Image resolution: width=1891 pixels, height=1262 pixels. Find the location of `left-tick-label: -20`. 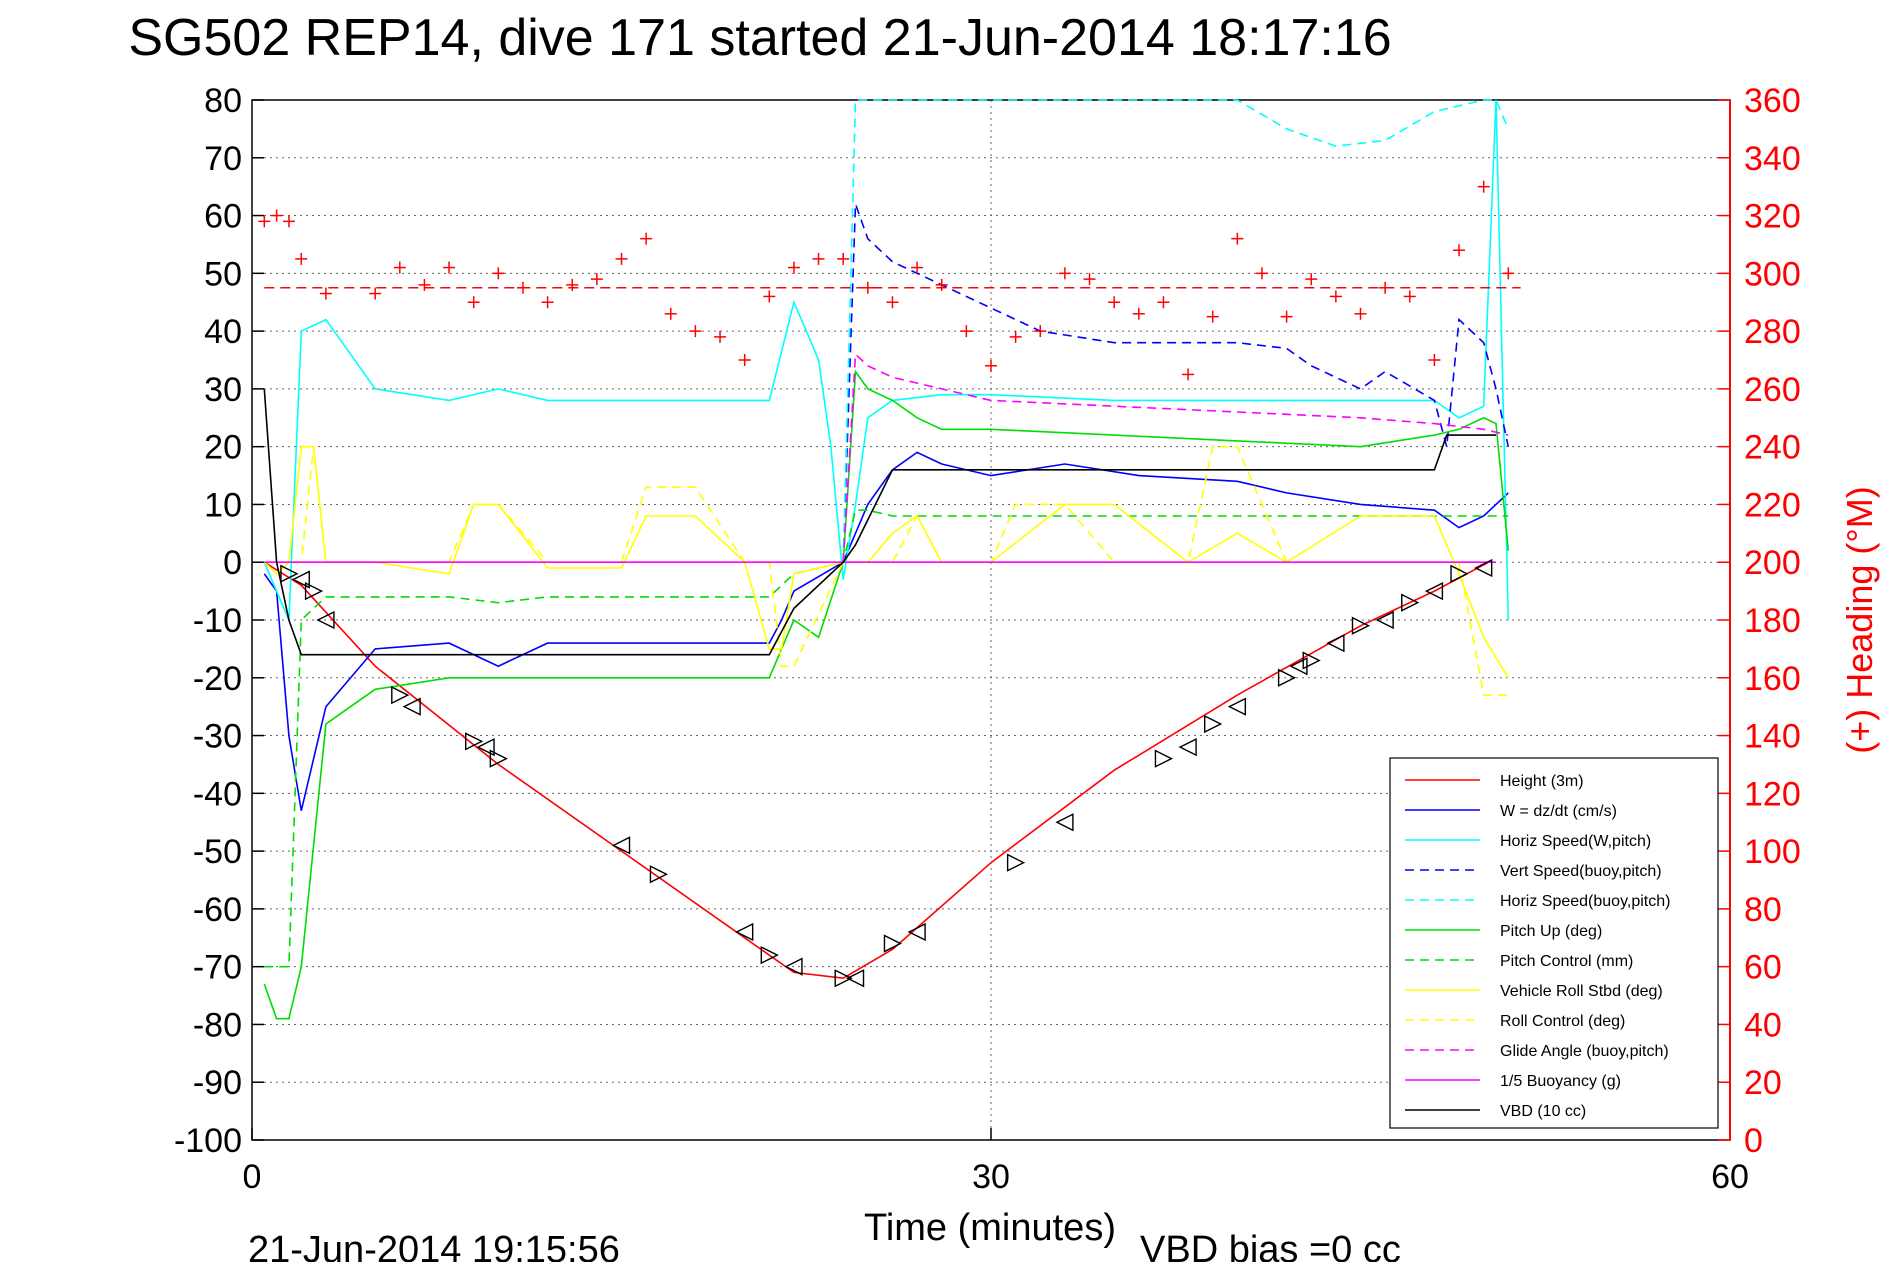

left-tick-label: -20 is located at coordinates (217, 679).